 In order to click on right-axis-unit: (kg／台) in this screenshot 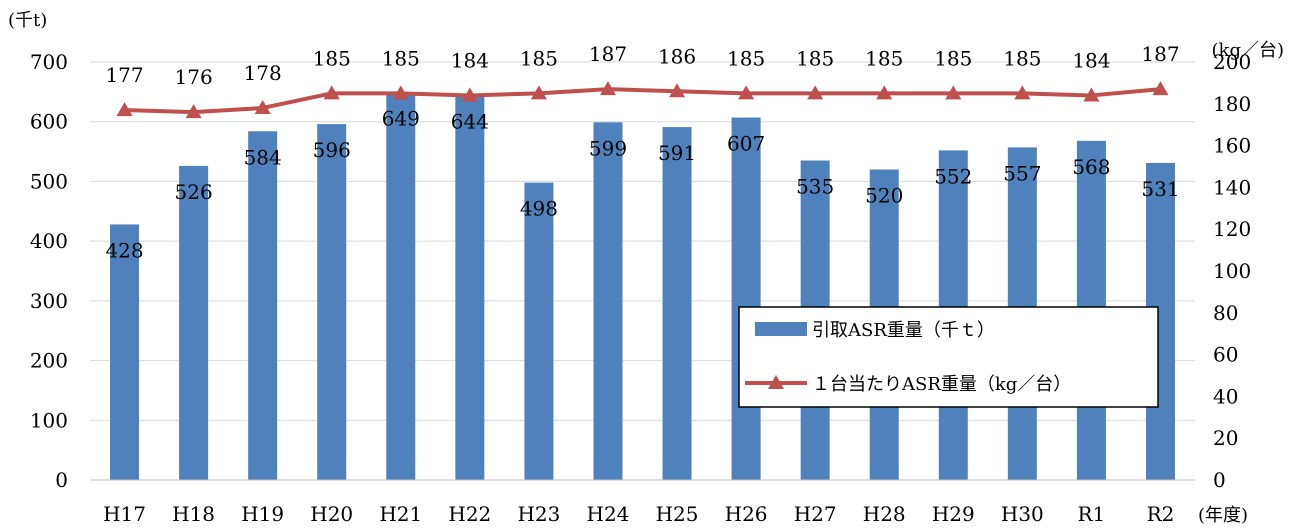, I will do `click(1248, 50)`.